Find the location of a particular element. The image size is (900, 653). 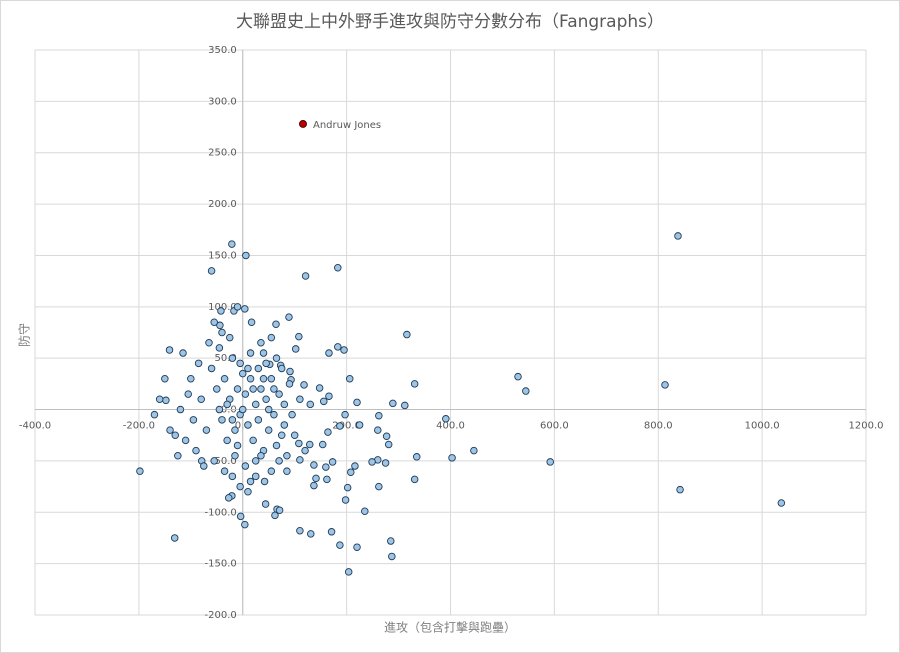

x-tick-label: 600.0 is located at coordinates (554, 426).